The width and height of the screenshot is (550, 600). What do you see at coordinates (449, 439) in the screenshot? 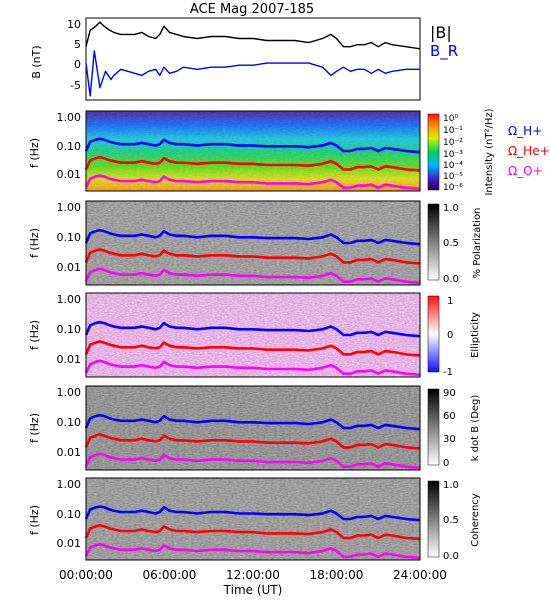
I see `colorbar-tick: 30` at bounding box center [449, 439].